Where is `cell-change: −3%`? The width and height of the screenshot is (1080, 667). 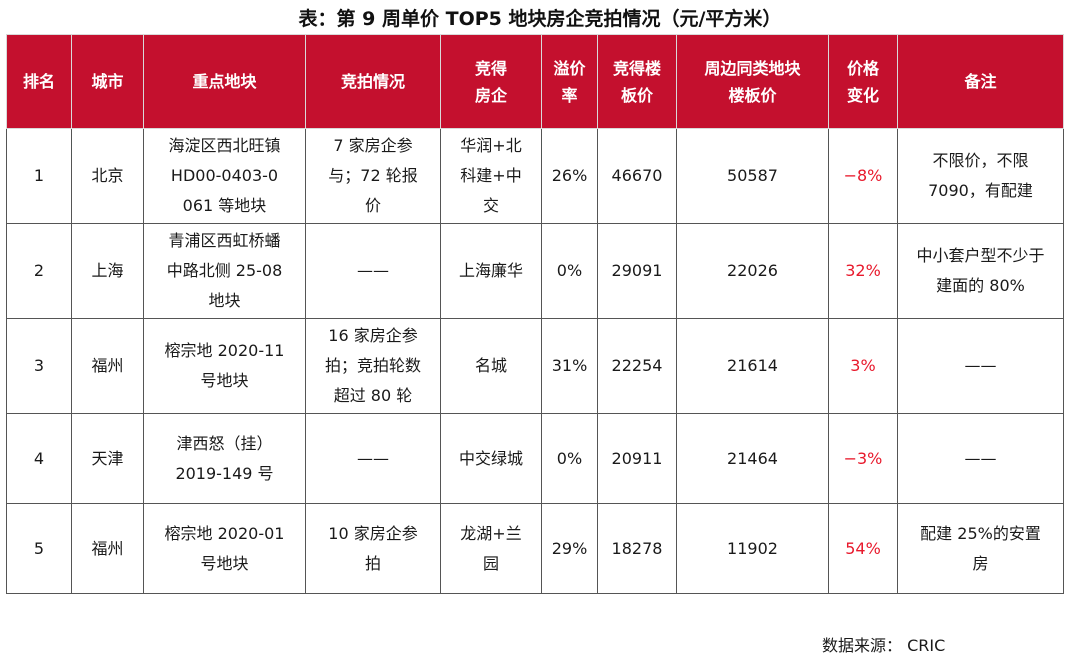
cell-change: −3% is located at coordinates (863, 458).